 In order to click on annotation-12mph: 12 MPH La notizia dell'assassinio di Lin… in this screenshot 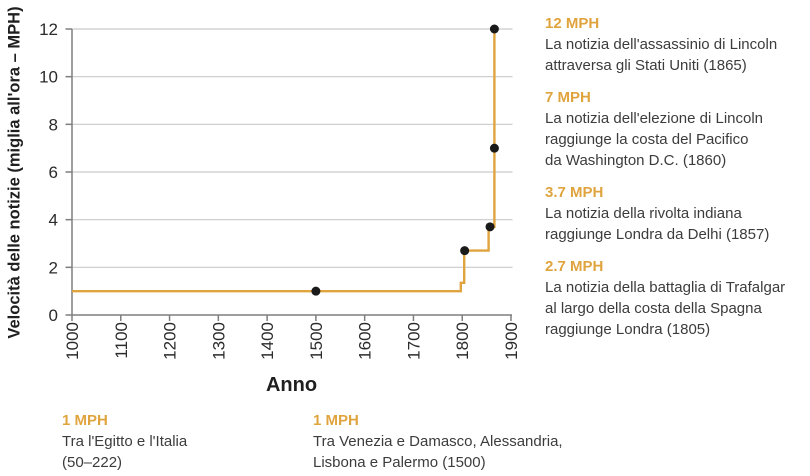, I will do `click(676, 44)`.